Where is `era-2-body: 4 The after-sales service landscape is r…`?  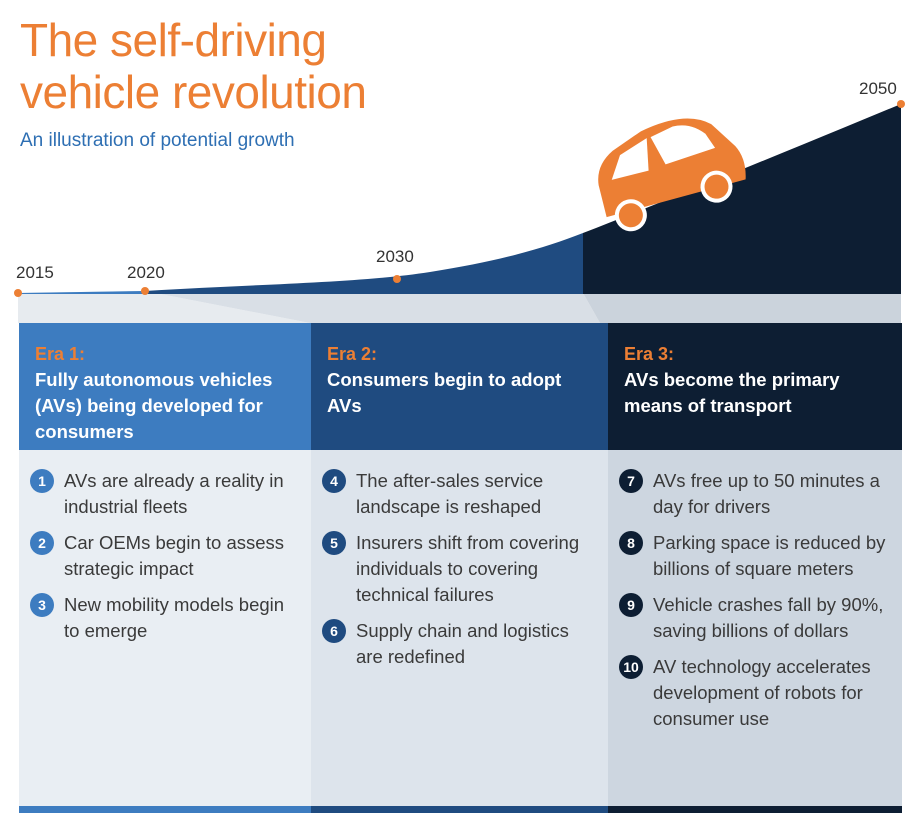 era-2-body: 4 The after-sales service landscape is r… is located at coordinates (459, 631).